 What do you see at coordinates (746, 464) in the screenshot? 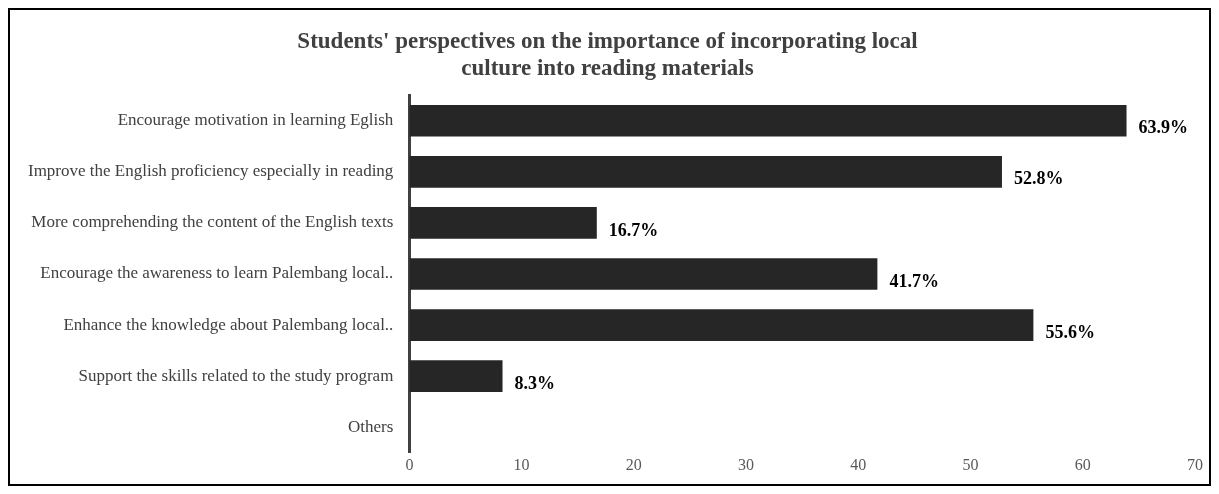
I see `x-tick-label: 30` at bounding box center [746, 464].